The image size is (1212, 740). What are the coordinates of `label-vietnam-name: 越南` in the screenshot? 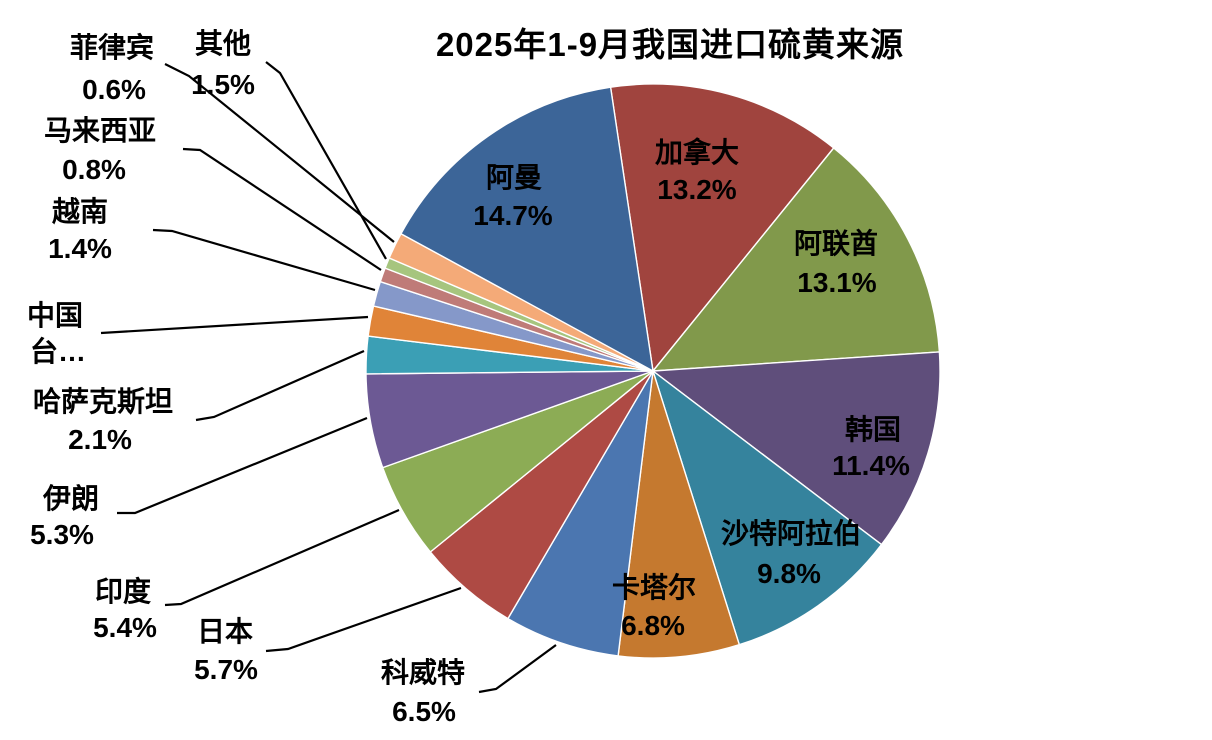 It's located at (80, 211).